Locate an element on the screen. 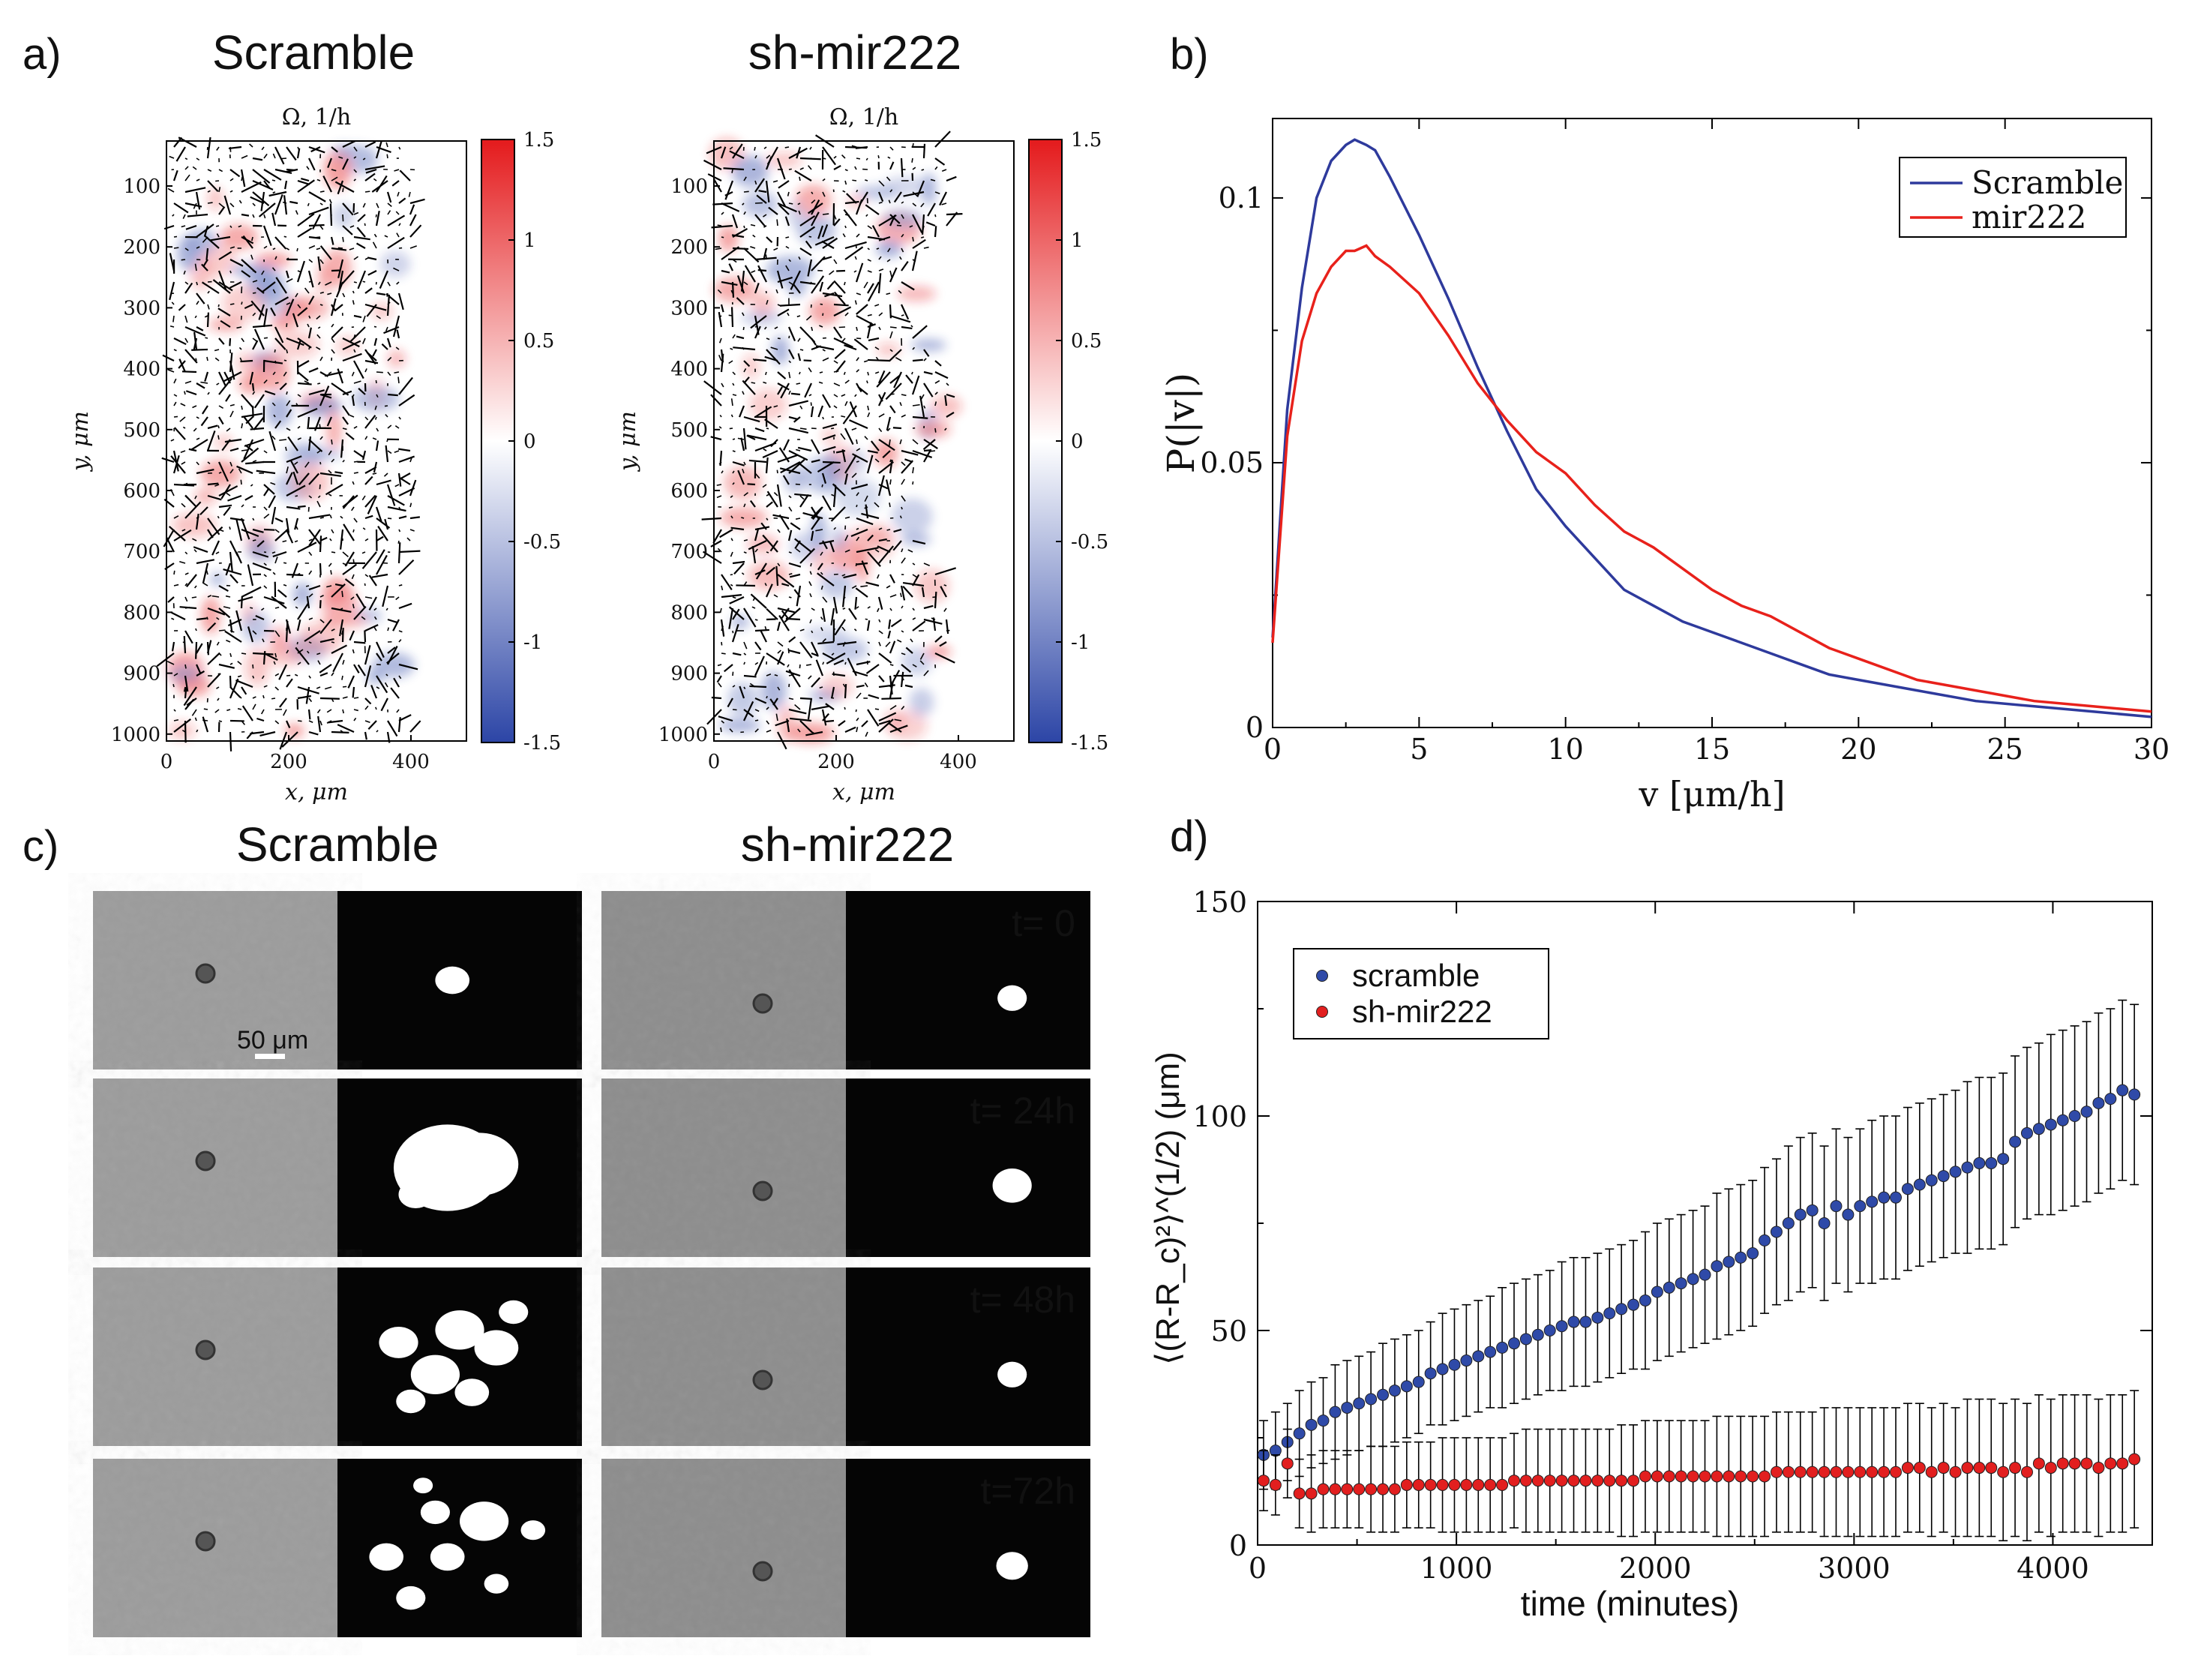  y-tick-label: 700 is located at coordinates (141, 552).